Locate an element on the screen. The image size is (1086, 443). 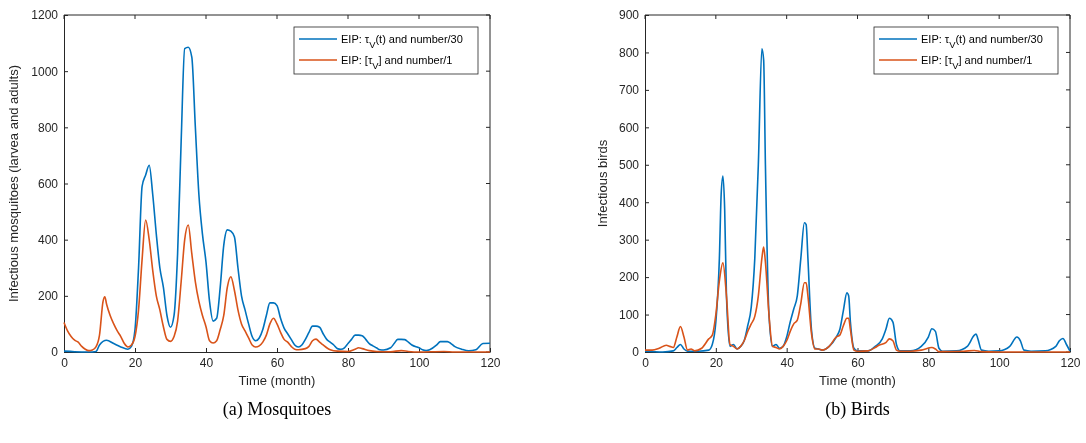
y-axis-title: Infectious mosquitoes (larvea and adults) is located at coordinates (13, 183).